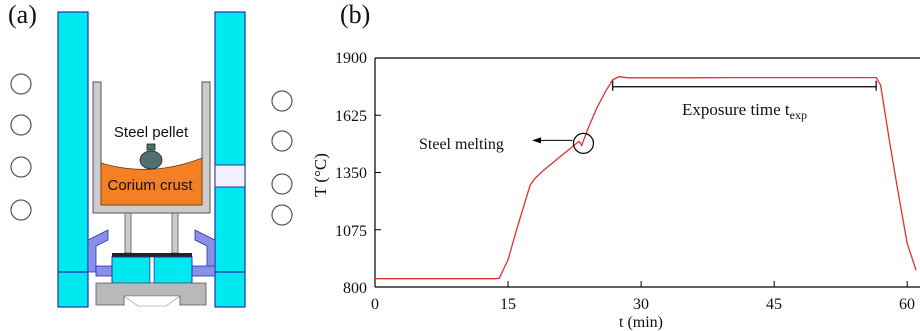 This screenshot has width=920, height=331. I want to click on ytick-labels: 800 1075 1350 1625 1900, so click(351, 173).